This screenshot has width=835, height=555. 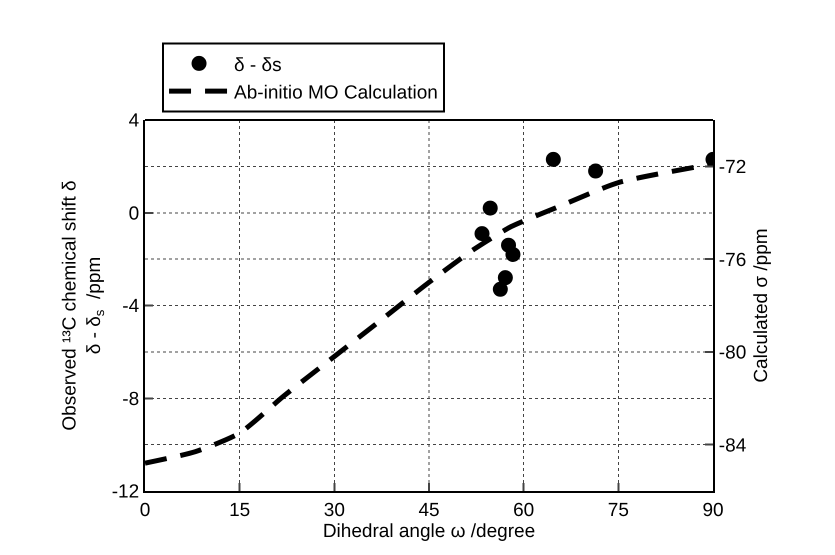 What do you see at coordinates (618, 510) in the screenshot?
I see `x-tick-label: 75` at bounding box center [618, 510].